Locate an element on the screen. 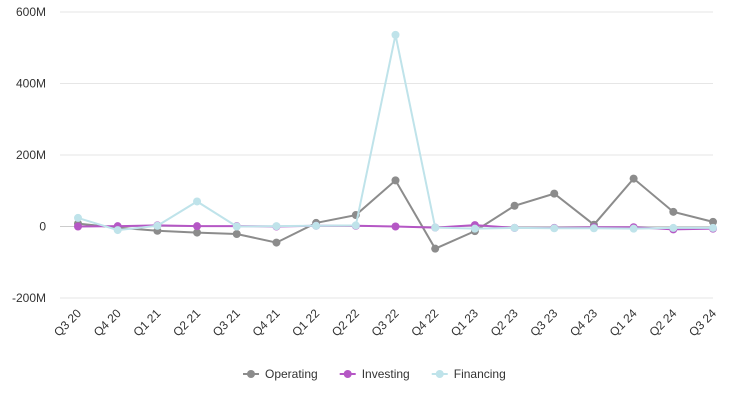 The height and width of the screenshot is (401, 743). x-tick-label: Q4 23 is located at coordinates (583, 322).